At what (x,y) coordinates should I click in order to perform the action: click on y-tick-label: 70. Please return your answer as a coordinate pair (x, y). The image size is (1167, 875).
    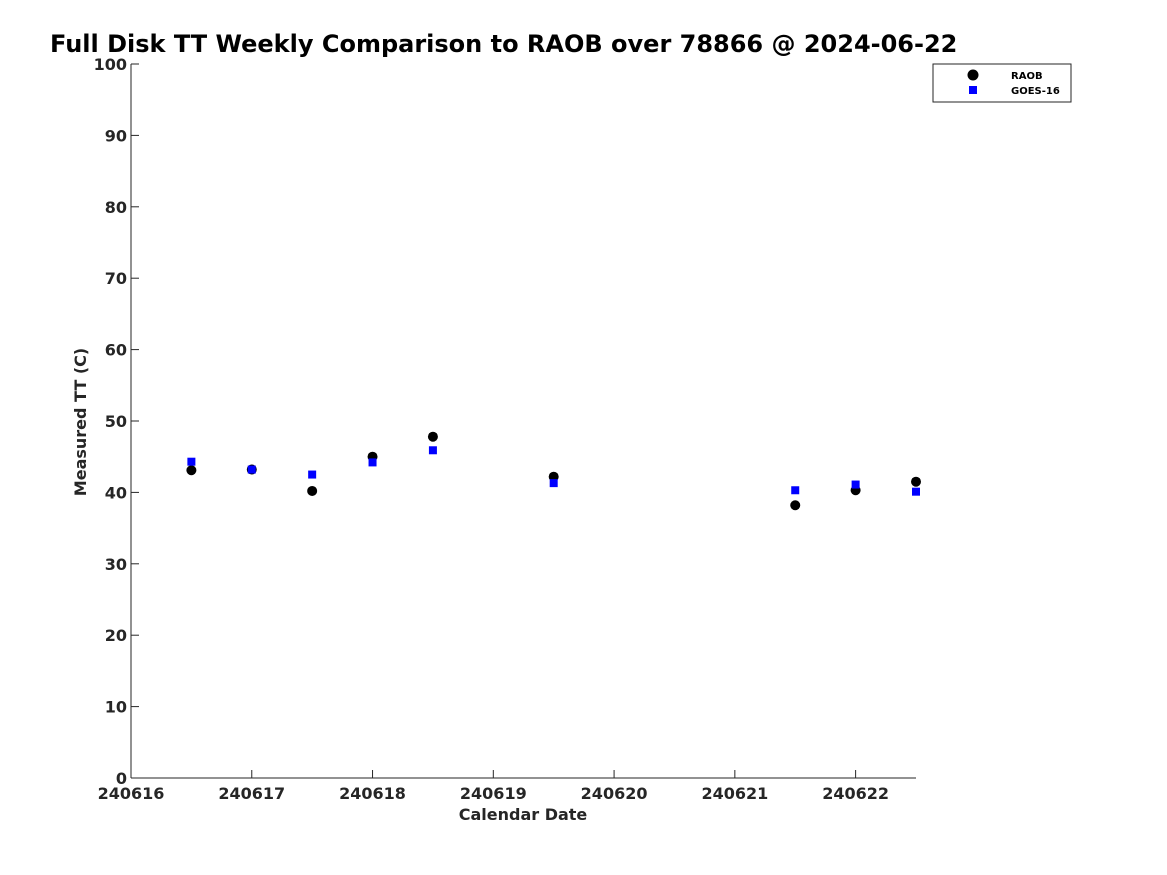
    Looking at the image, I should click on (116, 278).